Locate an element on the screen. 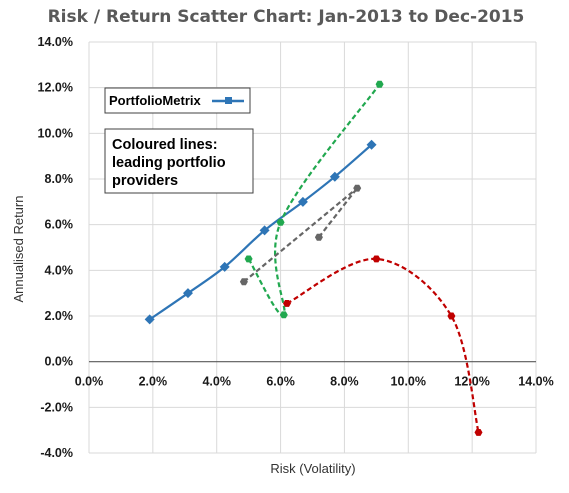  y-tick-label: -4.0% is located at coordinates (56, 453).